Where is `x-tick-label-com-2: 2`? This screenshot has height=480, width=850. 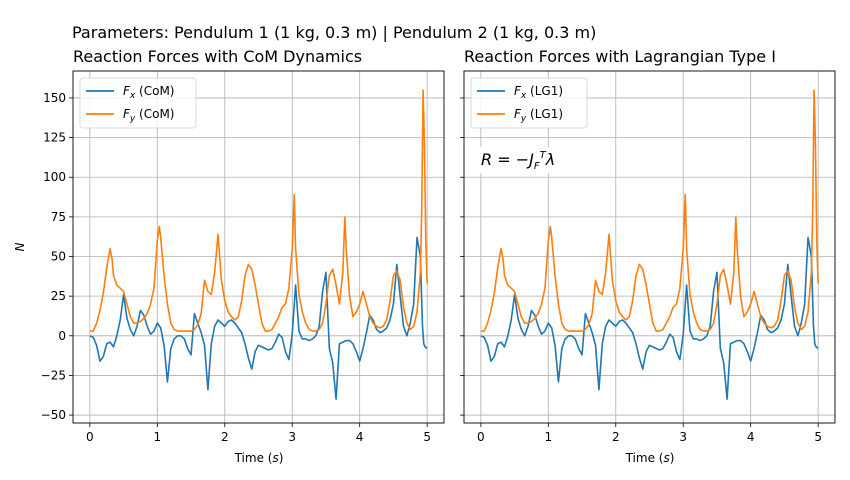
x-tick-label-com-2: 2 is located at coordinates (225, 437).